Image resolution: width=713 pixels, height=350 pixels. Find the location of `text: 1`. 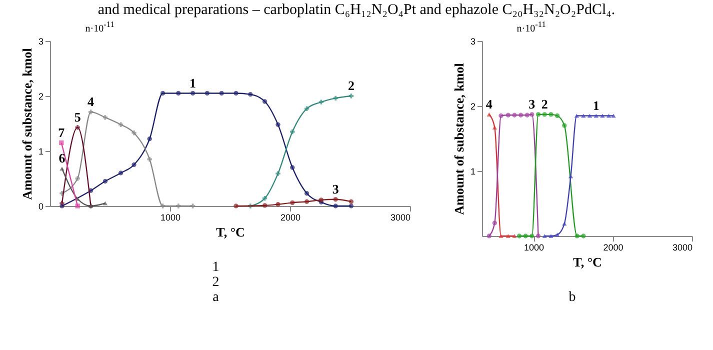

text: 1 is located at coordinates (216, 267).